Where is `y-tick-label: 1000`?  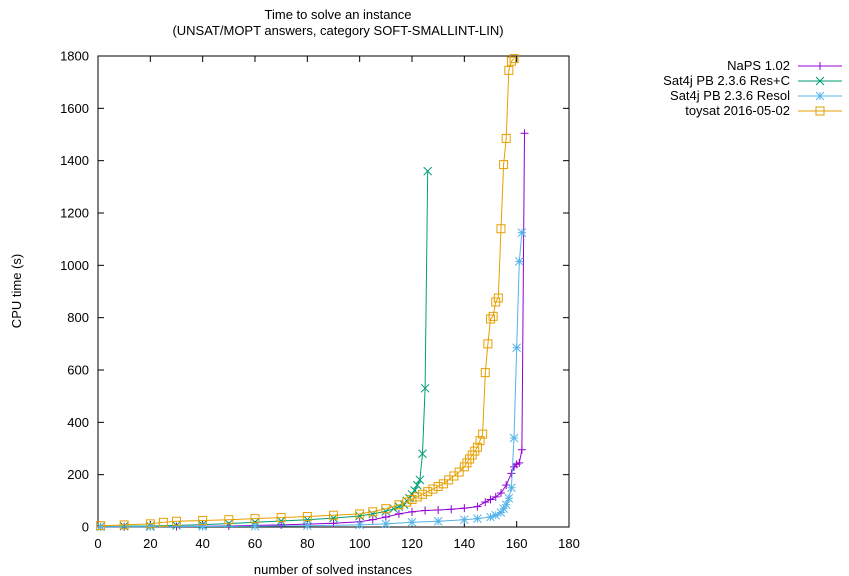 y-tick-label: 1000 is located at coordinates (74, 265).